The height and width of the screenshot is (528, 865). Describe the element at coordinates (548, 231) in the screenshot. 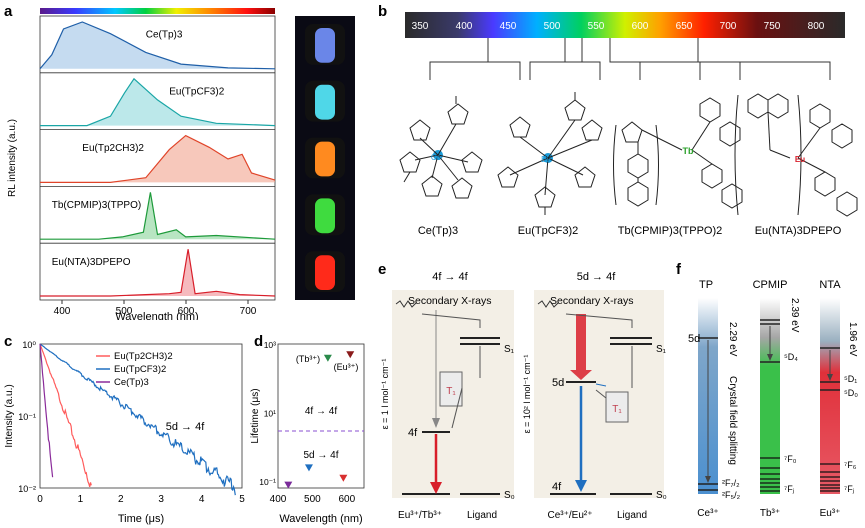

I see `molecule-label: Eu(TpCF3)2` at that location.